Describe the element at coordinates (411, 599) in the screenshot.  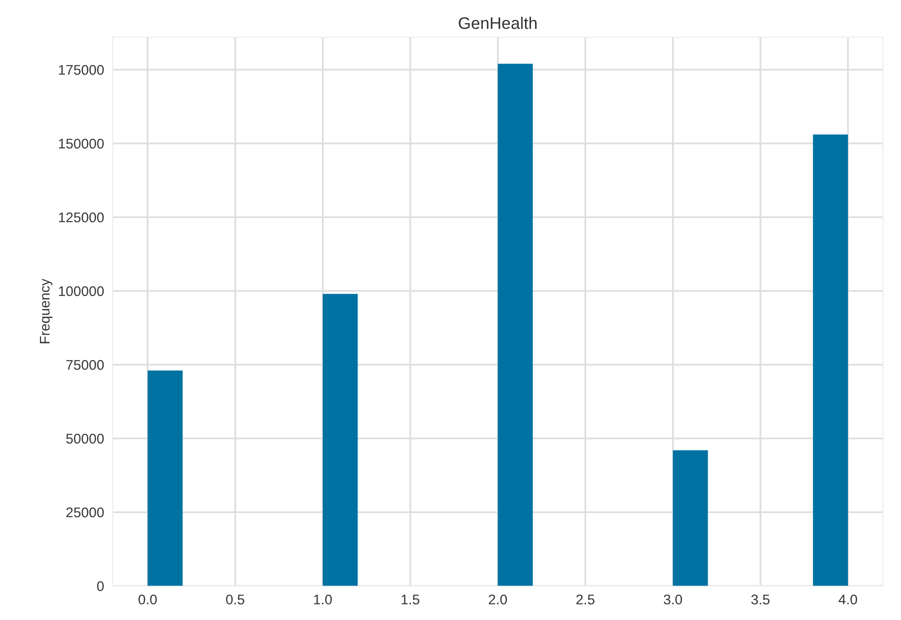
I see `x-tick-label: 1.5` at that location.